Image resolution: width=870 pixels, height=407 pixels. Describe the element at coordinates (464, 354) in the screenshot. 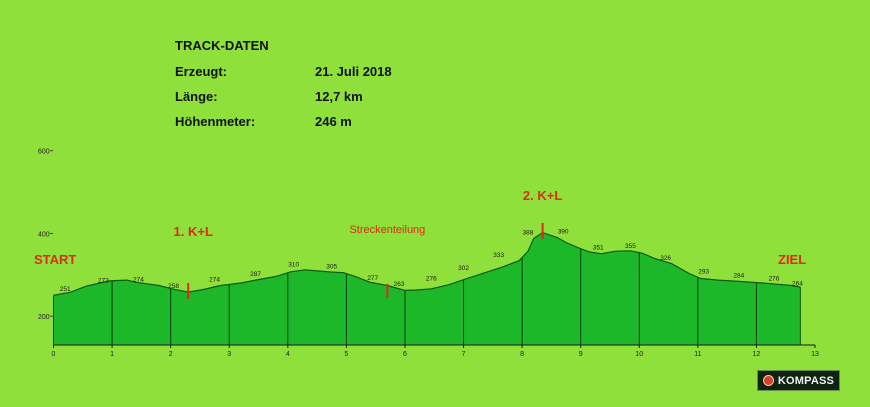

I see `x-tick-label: 7` at that location.